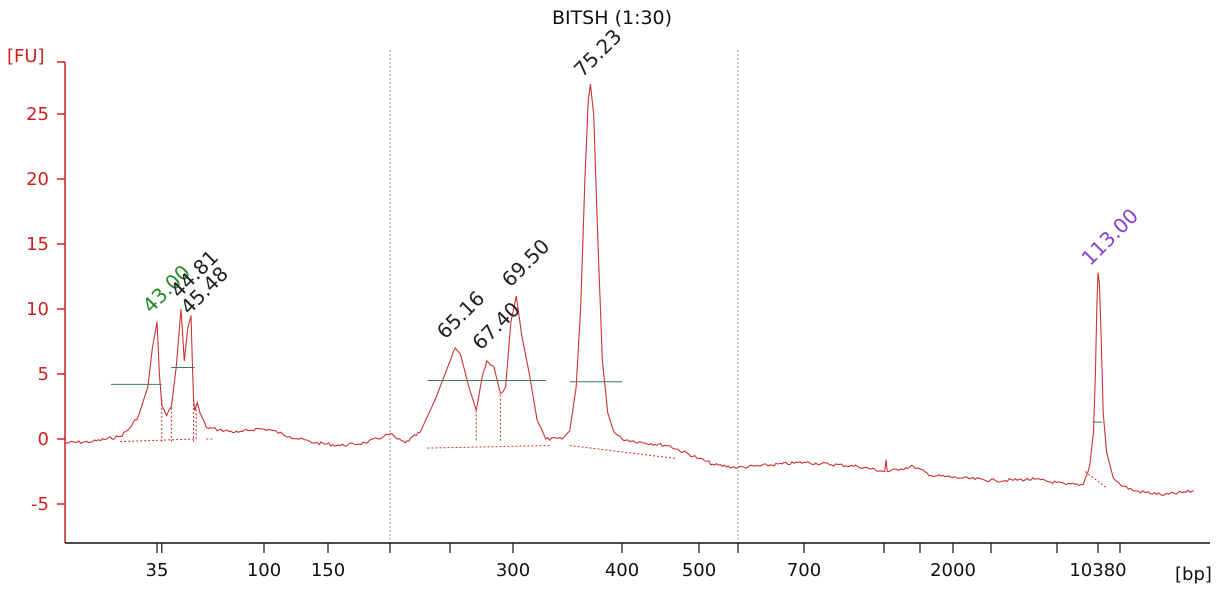  I want to click on x-tick-label: 400, so click(622, 570).